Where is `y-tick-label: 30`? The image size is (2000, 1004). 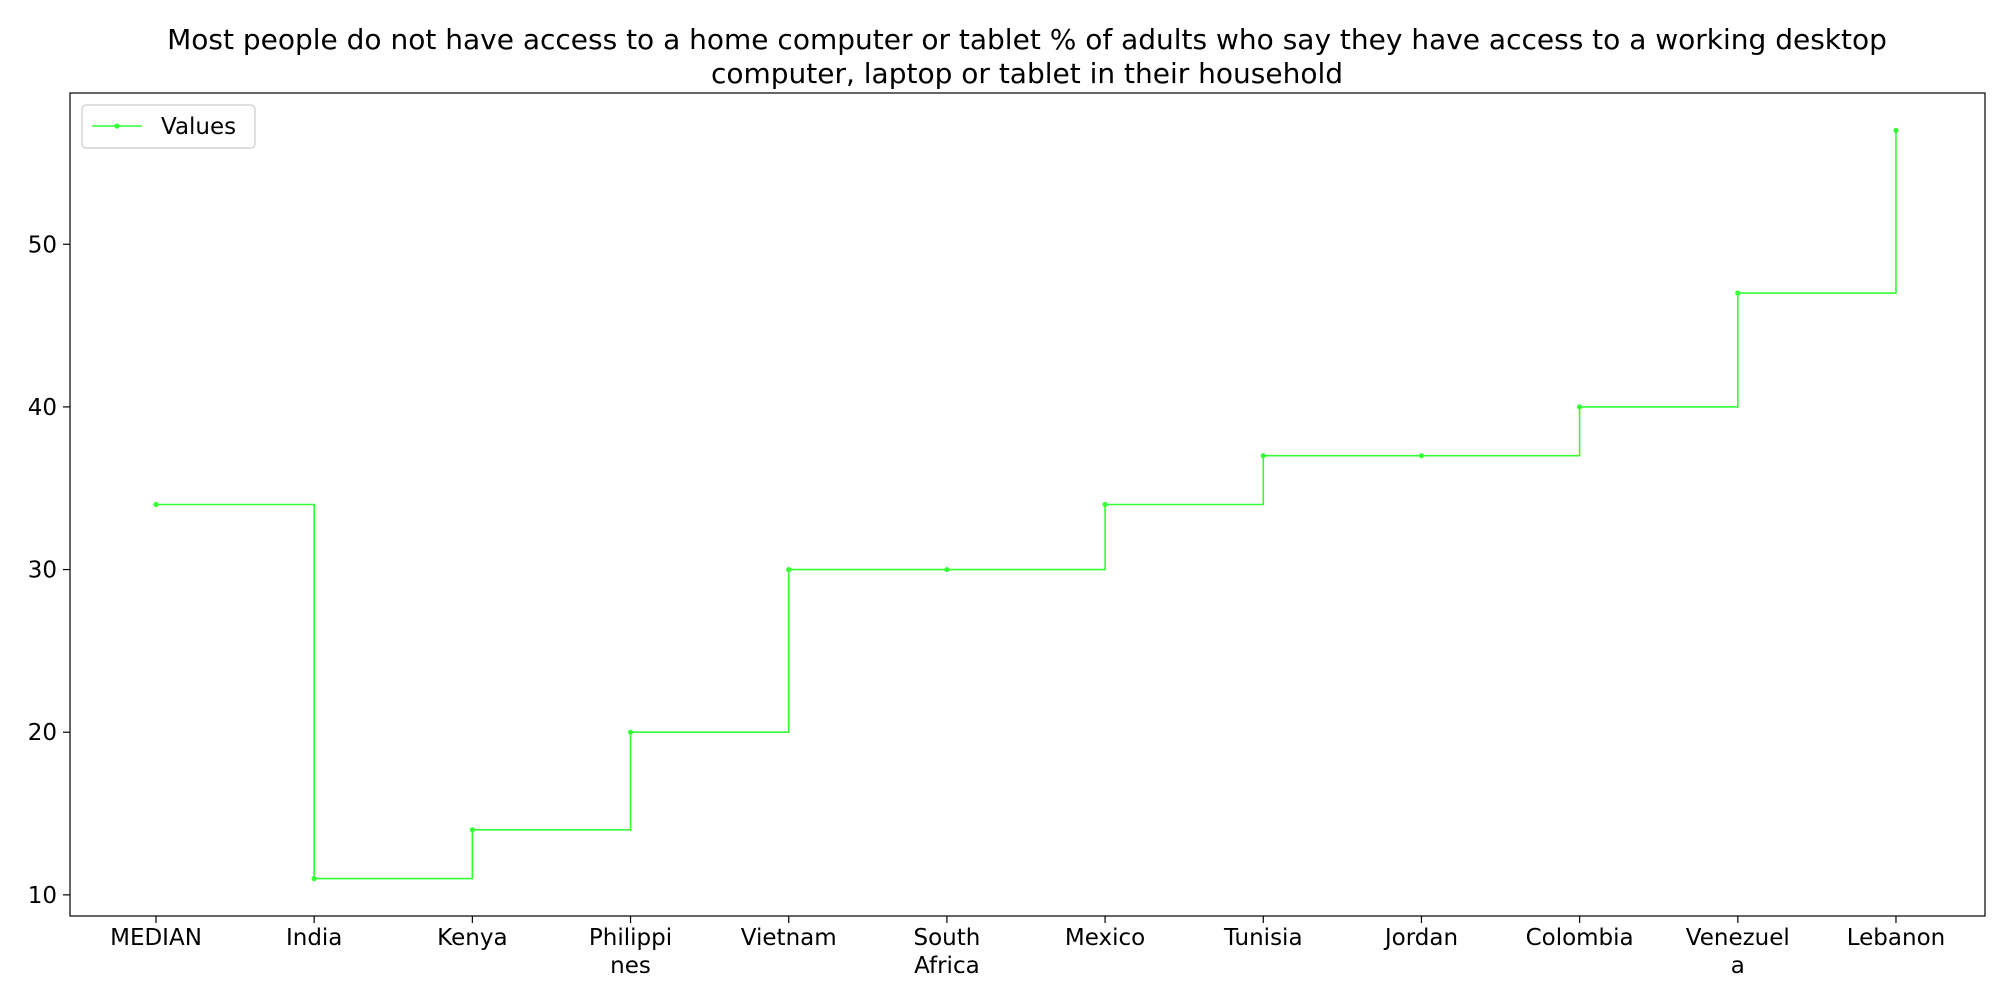 y-tick-label: 30 is located at coordinates (42, 571).